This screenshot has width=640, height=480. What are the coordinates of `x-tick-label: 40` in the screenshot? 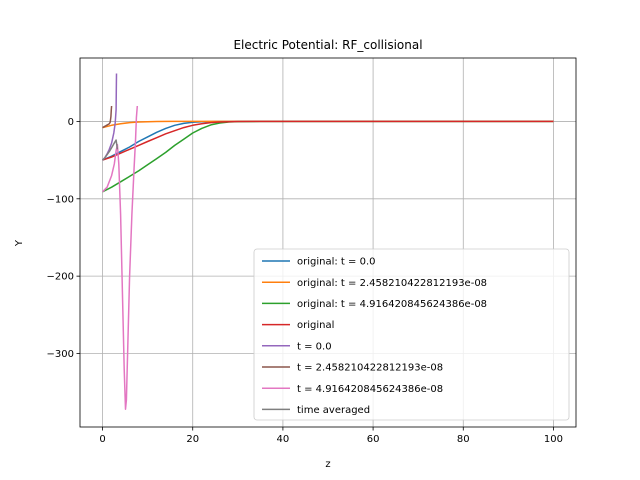 It's located at (283, 439).